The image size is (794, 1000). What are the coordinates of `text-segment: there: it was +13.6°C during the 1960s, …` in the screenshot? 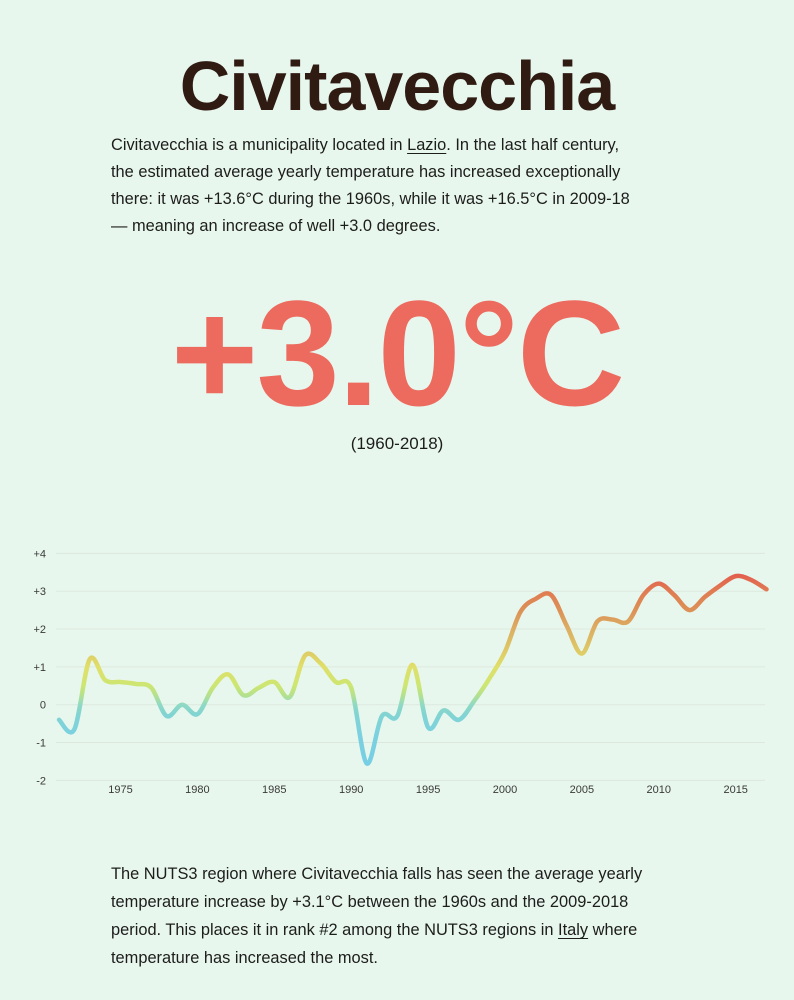 It's located at (370, 199).